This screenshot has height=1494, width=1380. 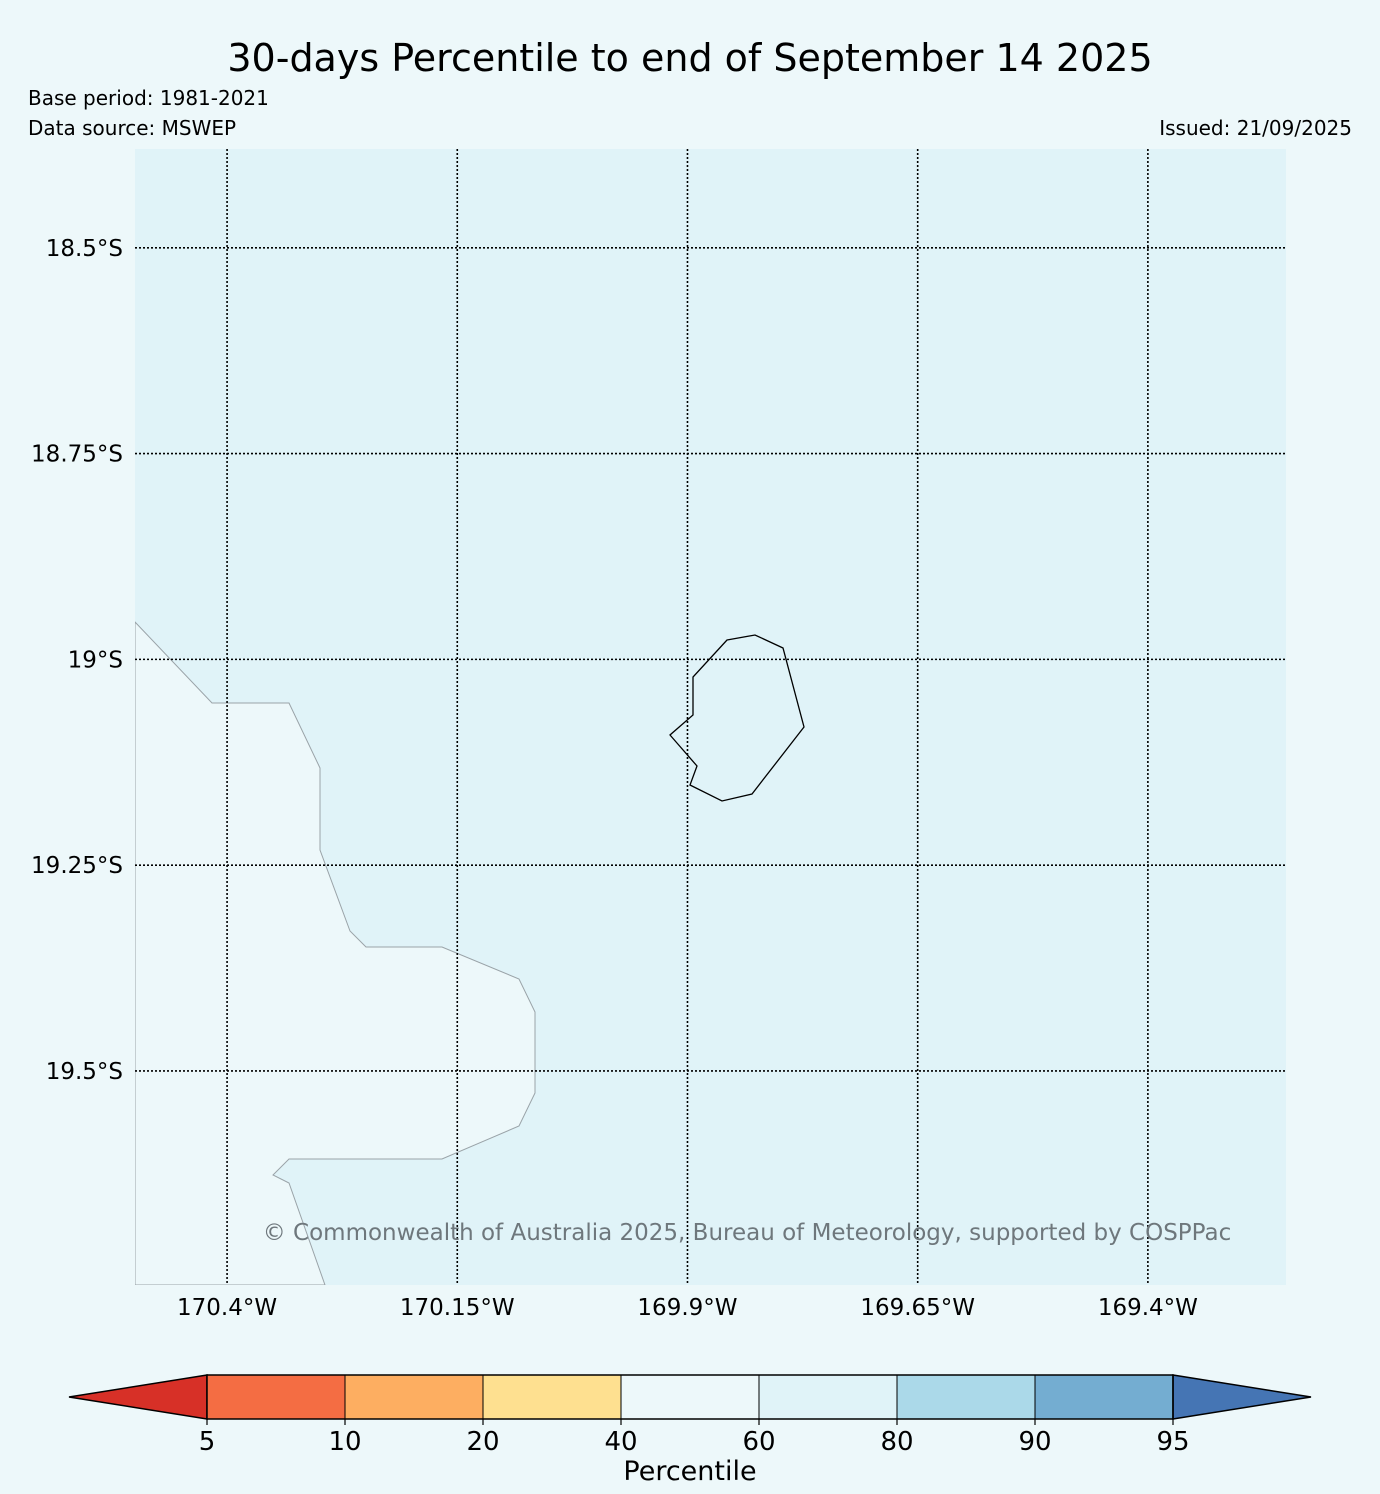 I want to click on island-coastline, so click(x=737, y=718).